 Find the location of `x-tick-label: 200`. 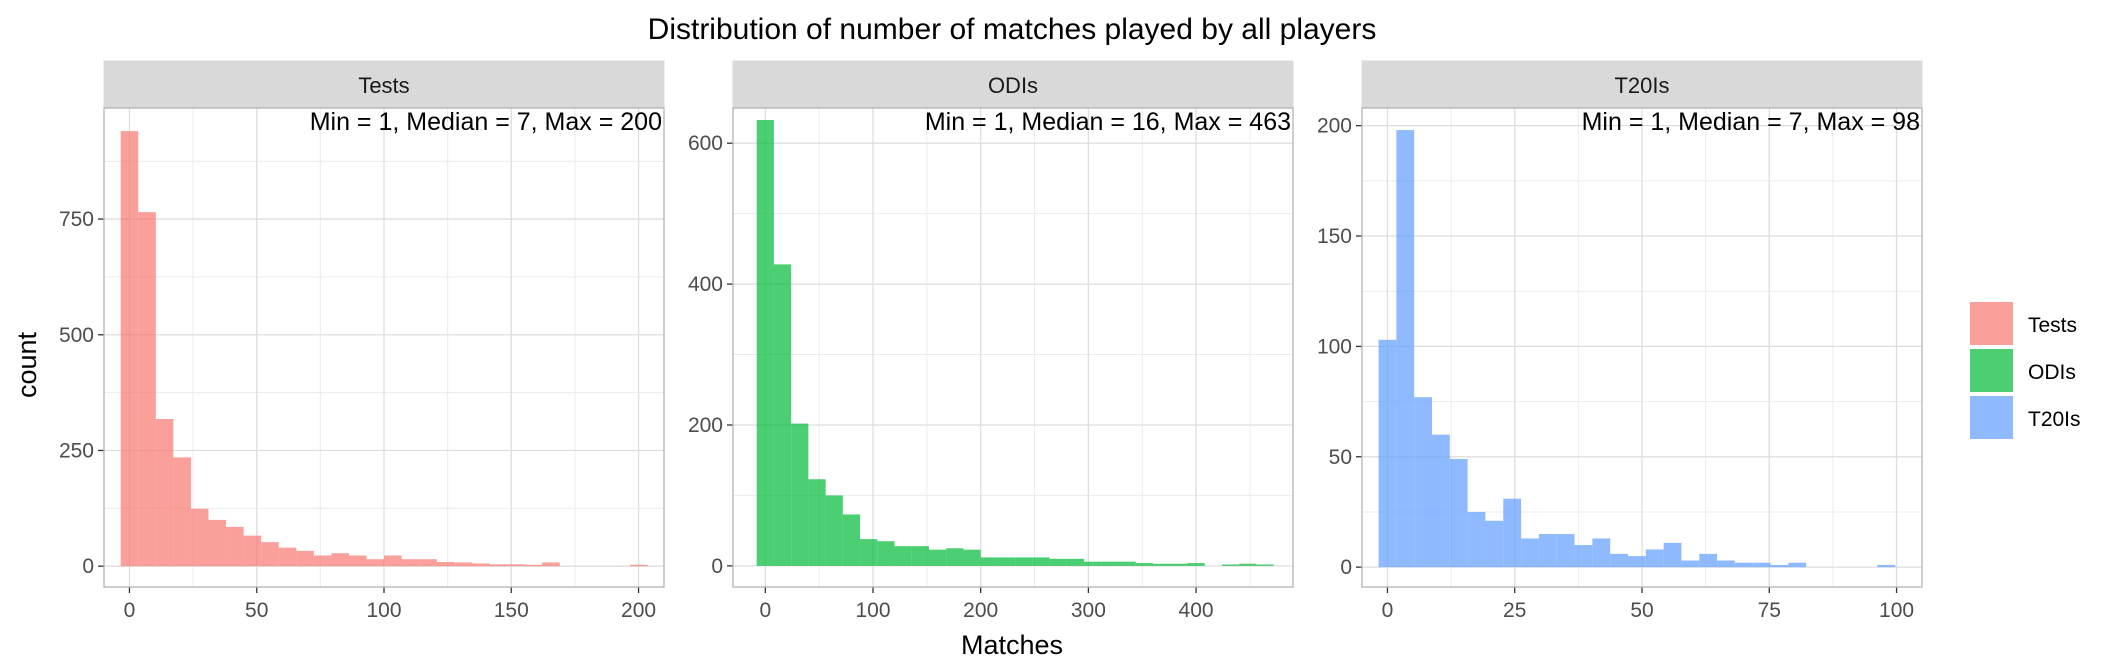

x-tick-label: 200 is located at coordinates (638, 610).